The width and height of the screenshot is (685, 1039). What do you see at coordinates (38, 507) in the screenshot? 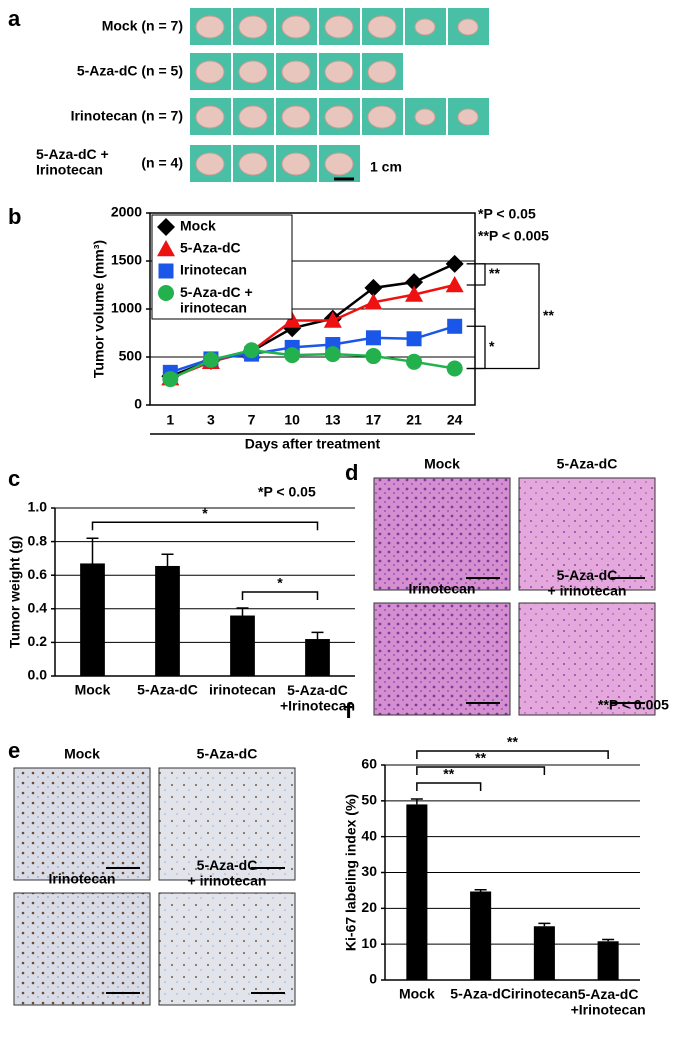
I see `y-tick-label: 1.0` at bounding box center [38, 507].